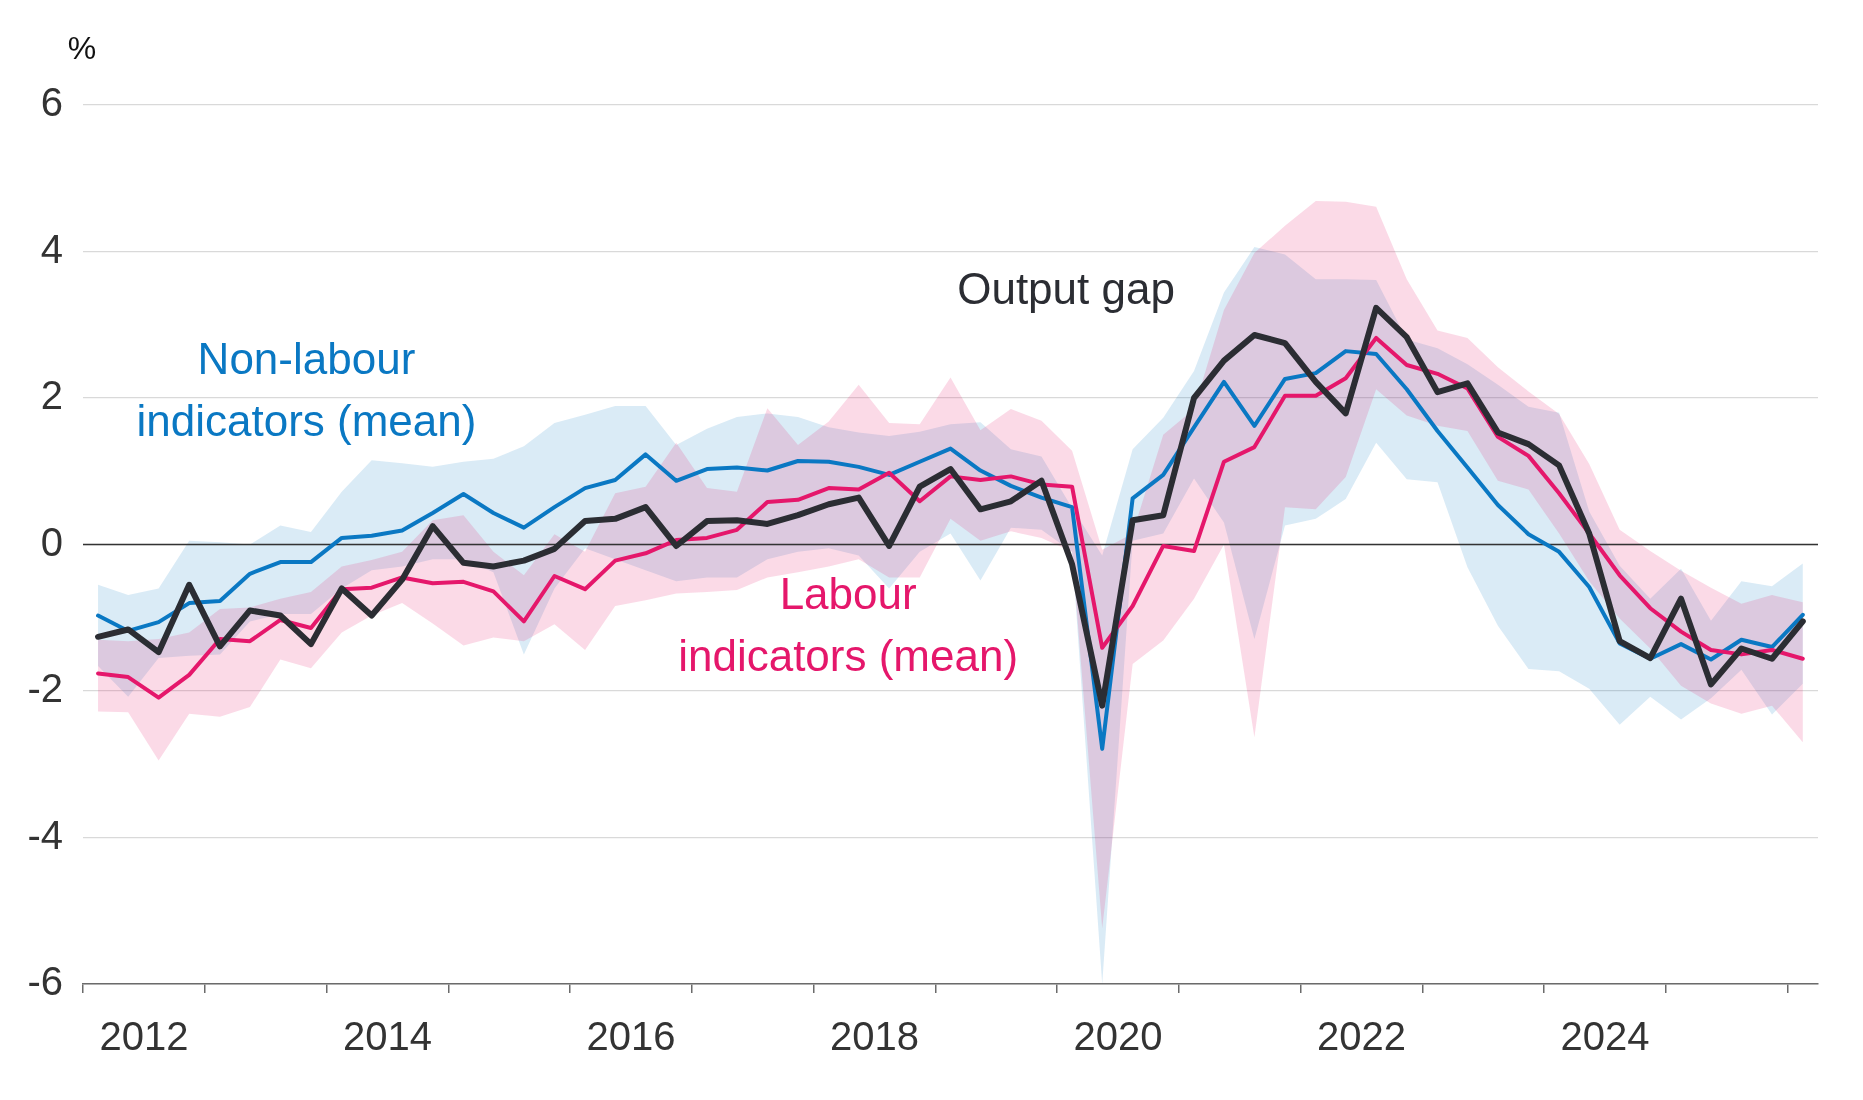 The width and height of the screenshot is (1863, 1100). I want to click on series-label: Labour indicators (mean), so click(848, 625).